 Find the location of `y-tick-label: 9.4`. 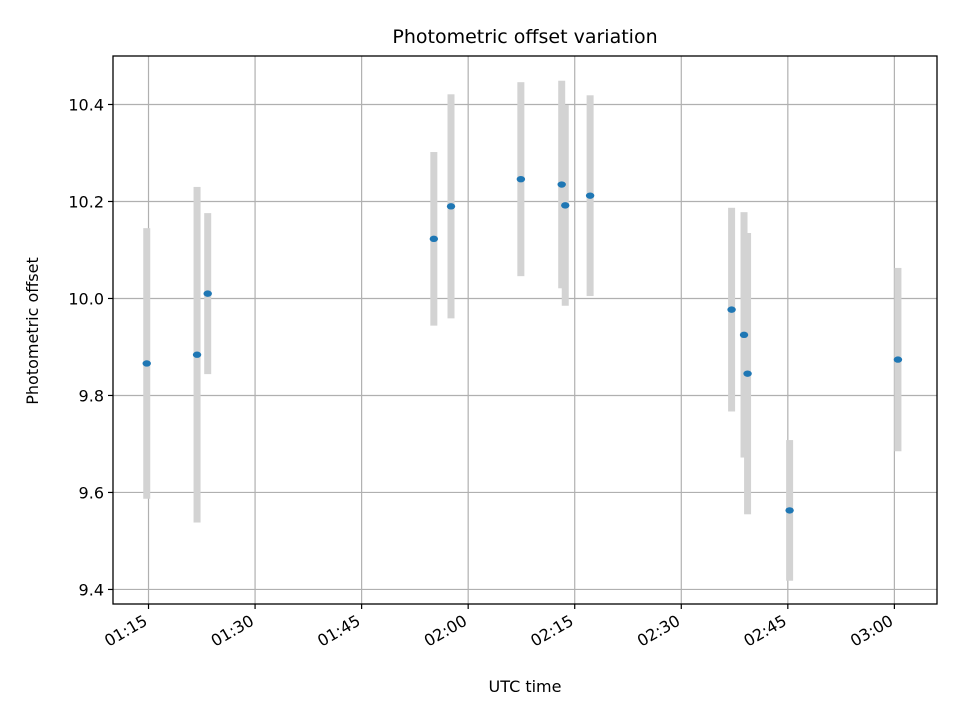

y-tick-label: 9.4 is located at coordinates (91, 589).